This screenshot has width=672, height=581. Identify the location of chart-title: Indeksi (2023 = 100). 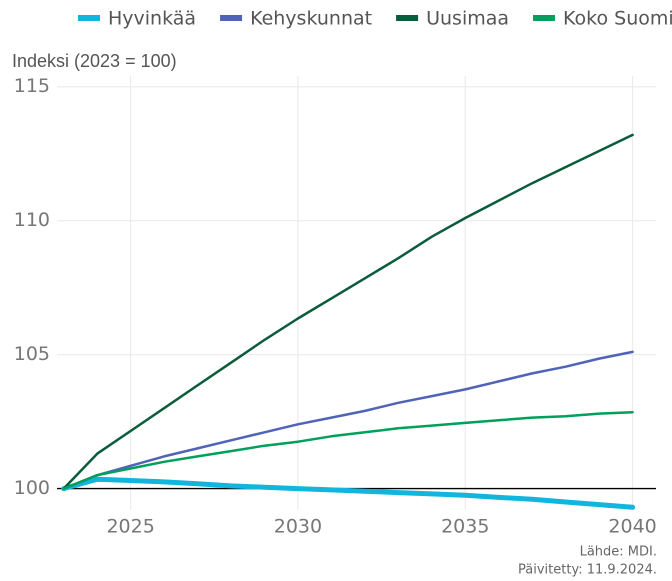
(94, 61).